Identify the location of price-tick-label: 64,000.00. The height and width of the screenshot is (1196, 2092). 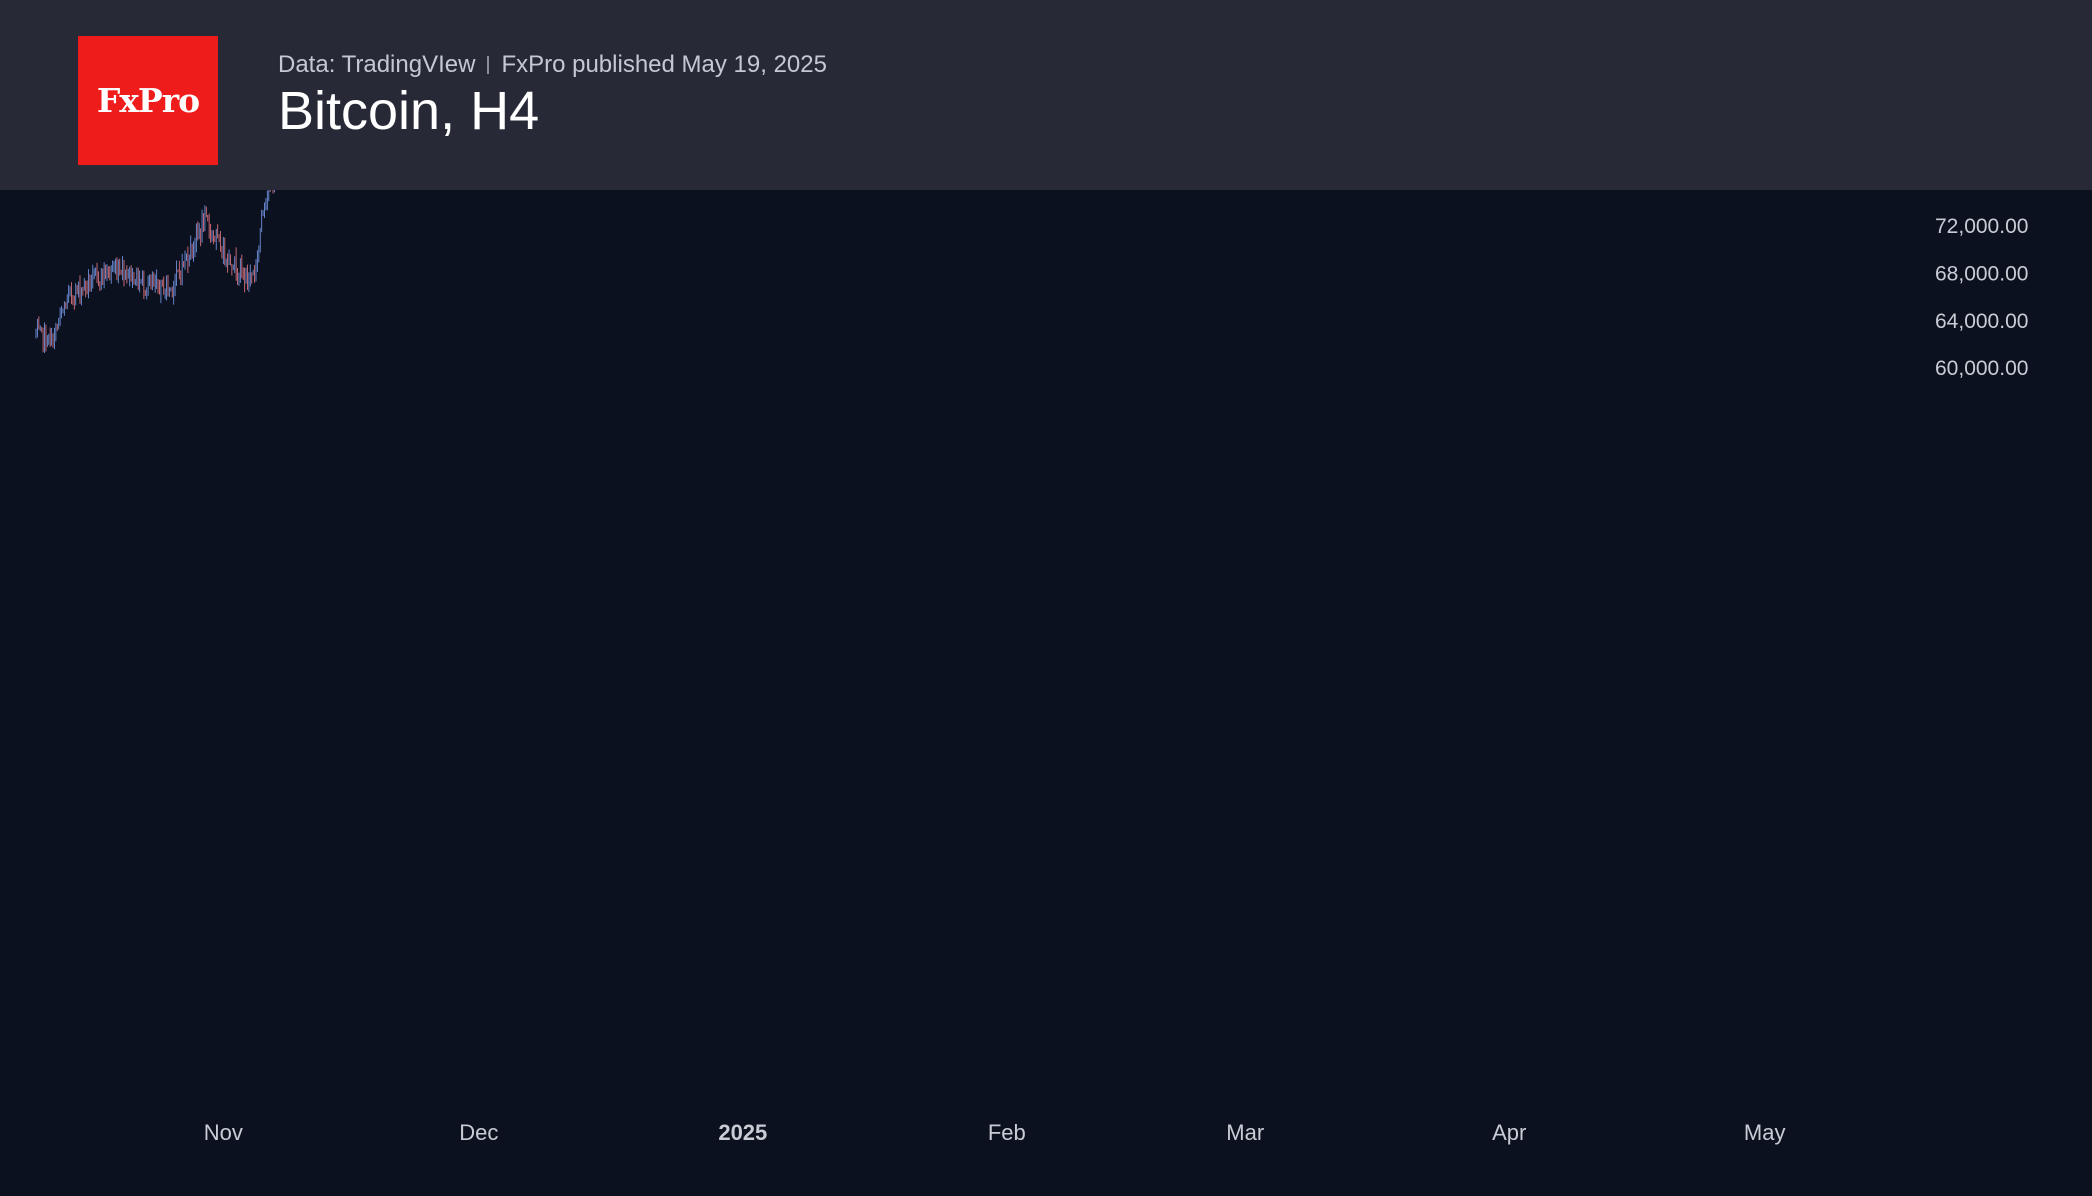
(1981, 321).